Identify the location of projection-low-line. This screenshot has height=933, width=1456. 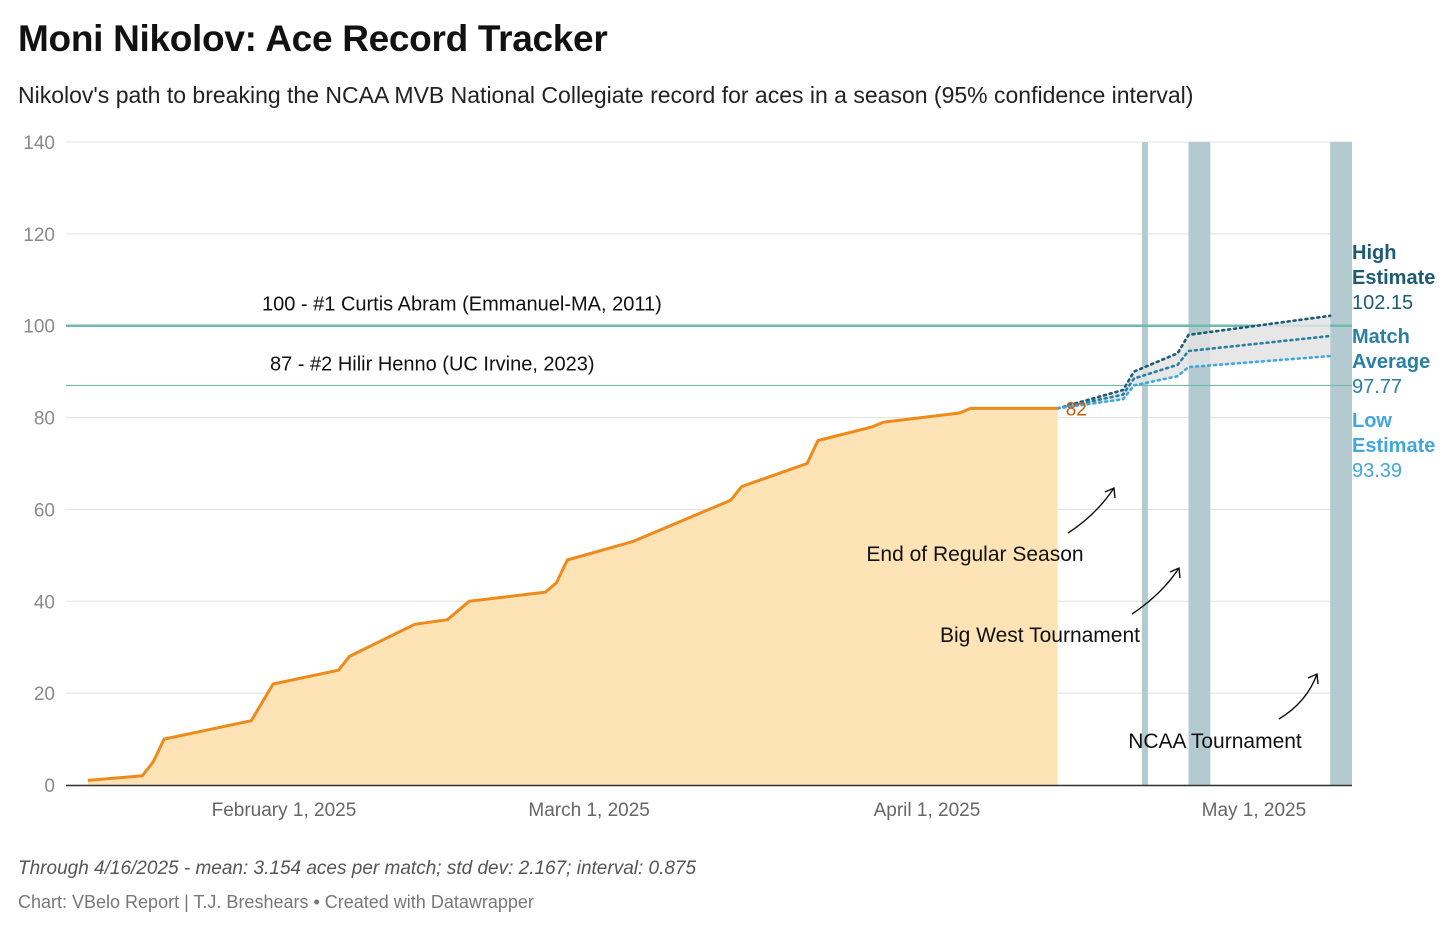
(1194, 382).